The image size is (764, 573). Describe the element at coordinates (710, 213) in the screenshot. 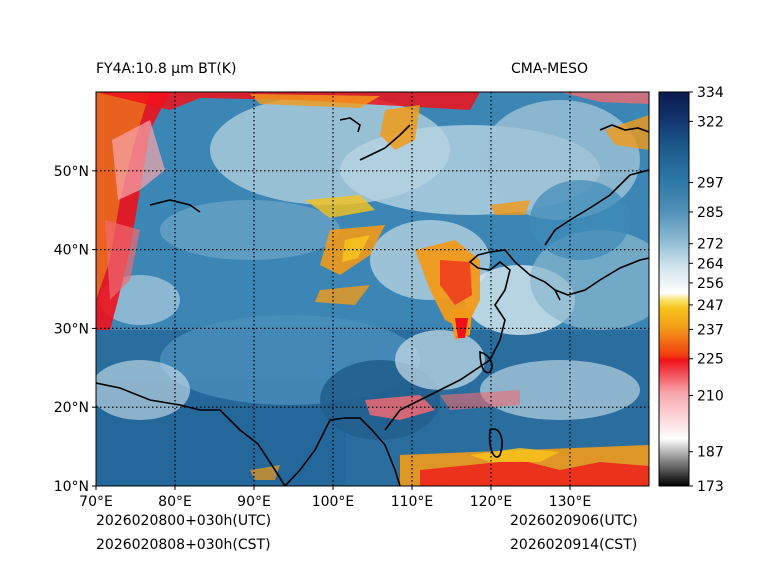

I see `colorbar-tick-label: 285` at that location.